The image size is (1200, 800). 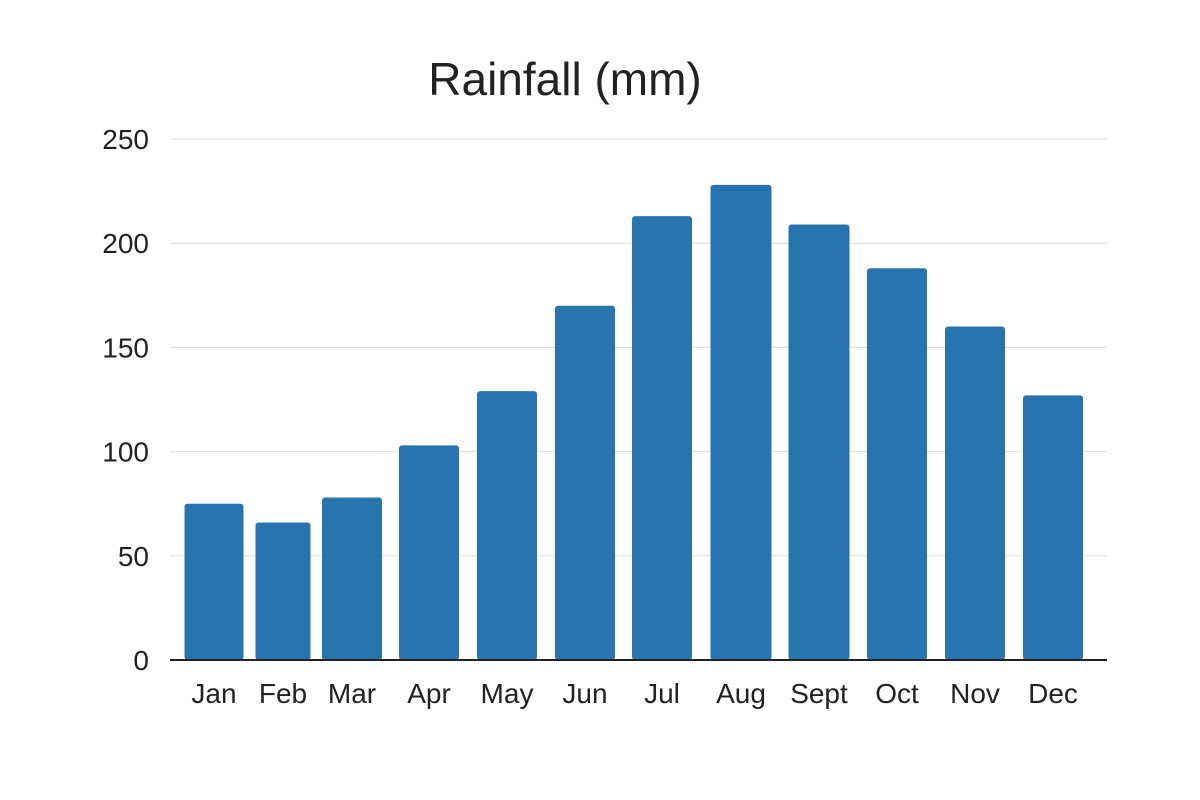 I want to click on bar-feb, so click(x=283, y=591).